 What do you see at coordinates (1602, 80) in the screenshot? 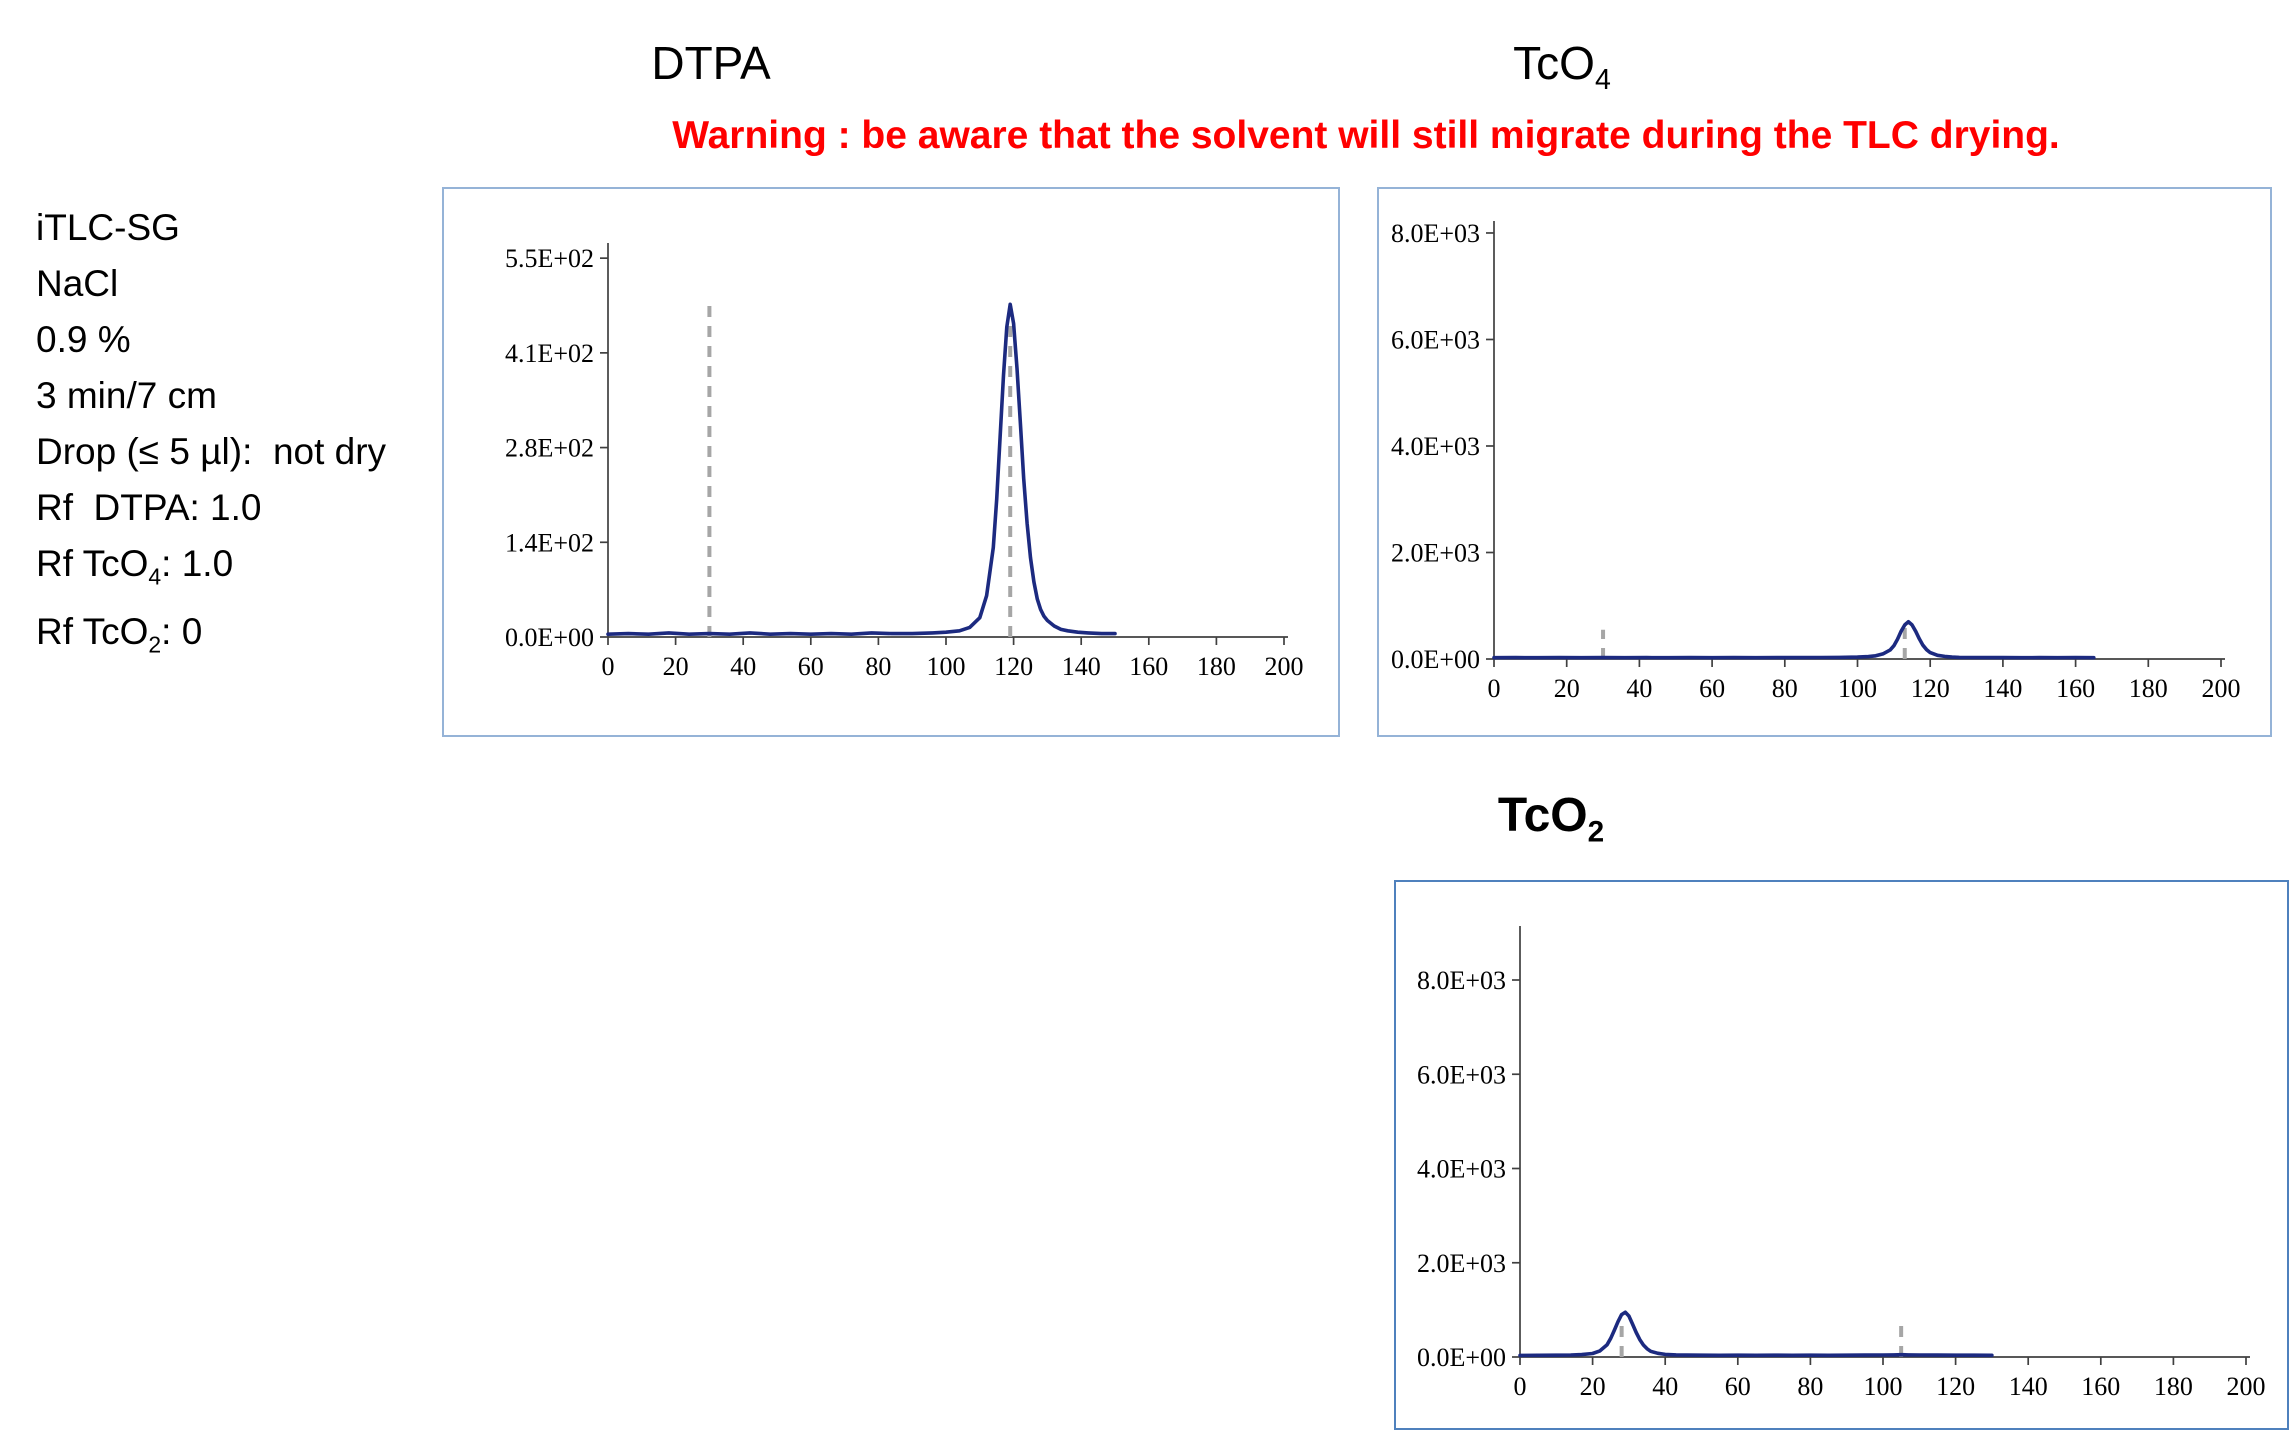
I see `chart-title-tco4-subscript: 4` at bounding box center [1602, 80].